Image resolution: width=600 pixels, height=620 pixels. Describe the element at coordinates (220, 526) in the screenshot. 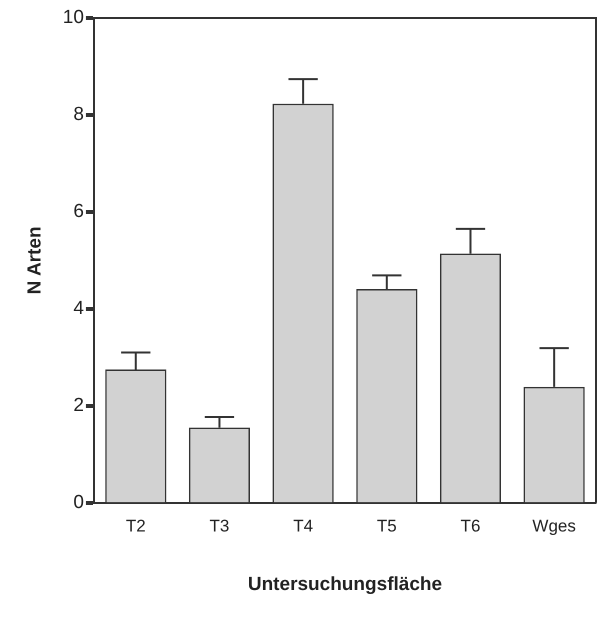

I see `x-tick-label: T3` at that location.